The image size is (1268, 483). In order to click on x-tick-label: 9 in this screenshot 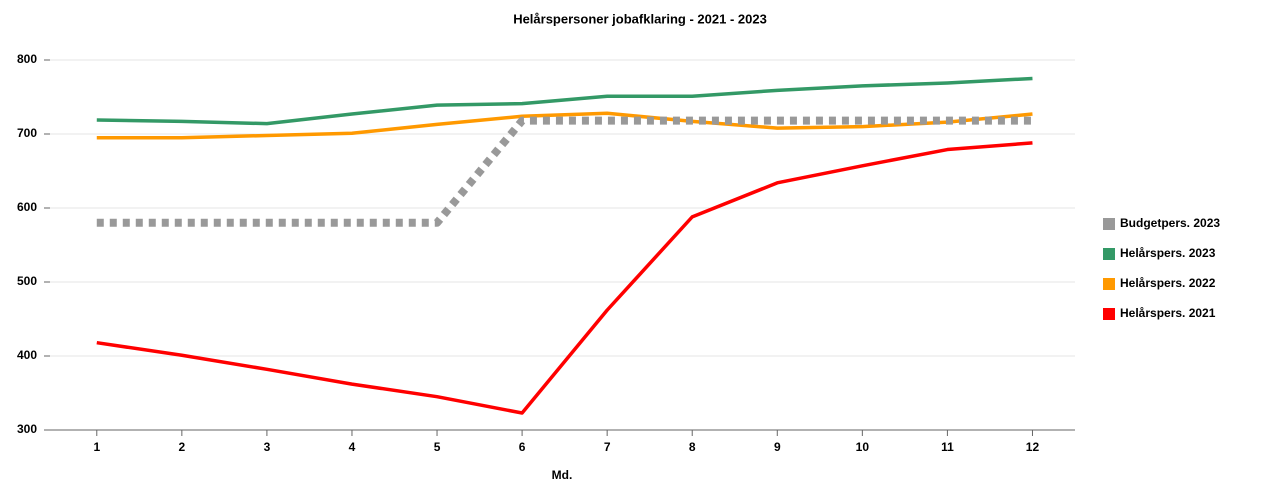, I will do `click(777, 447)`.